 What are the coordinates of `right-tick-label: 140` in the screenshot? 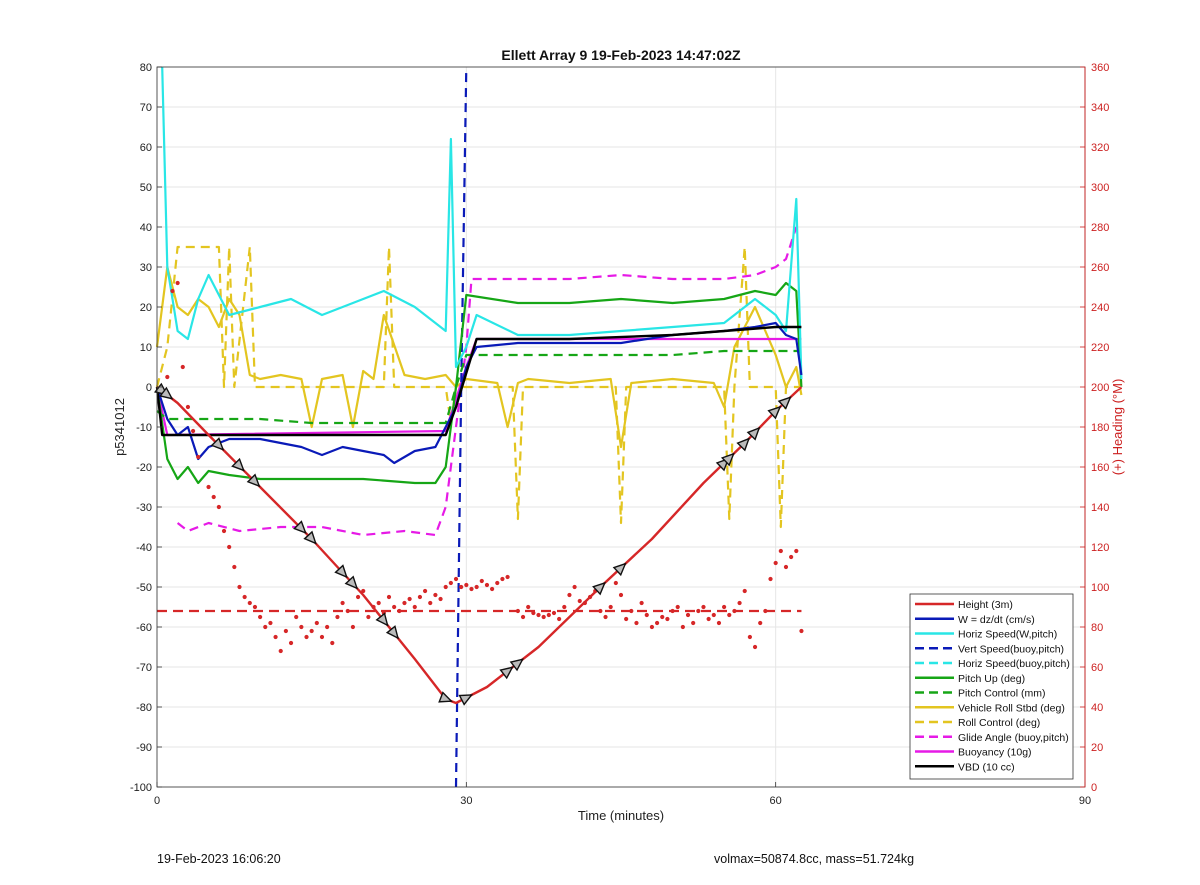 It's located at (1100, 508).